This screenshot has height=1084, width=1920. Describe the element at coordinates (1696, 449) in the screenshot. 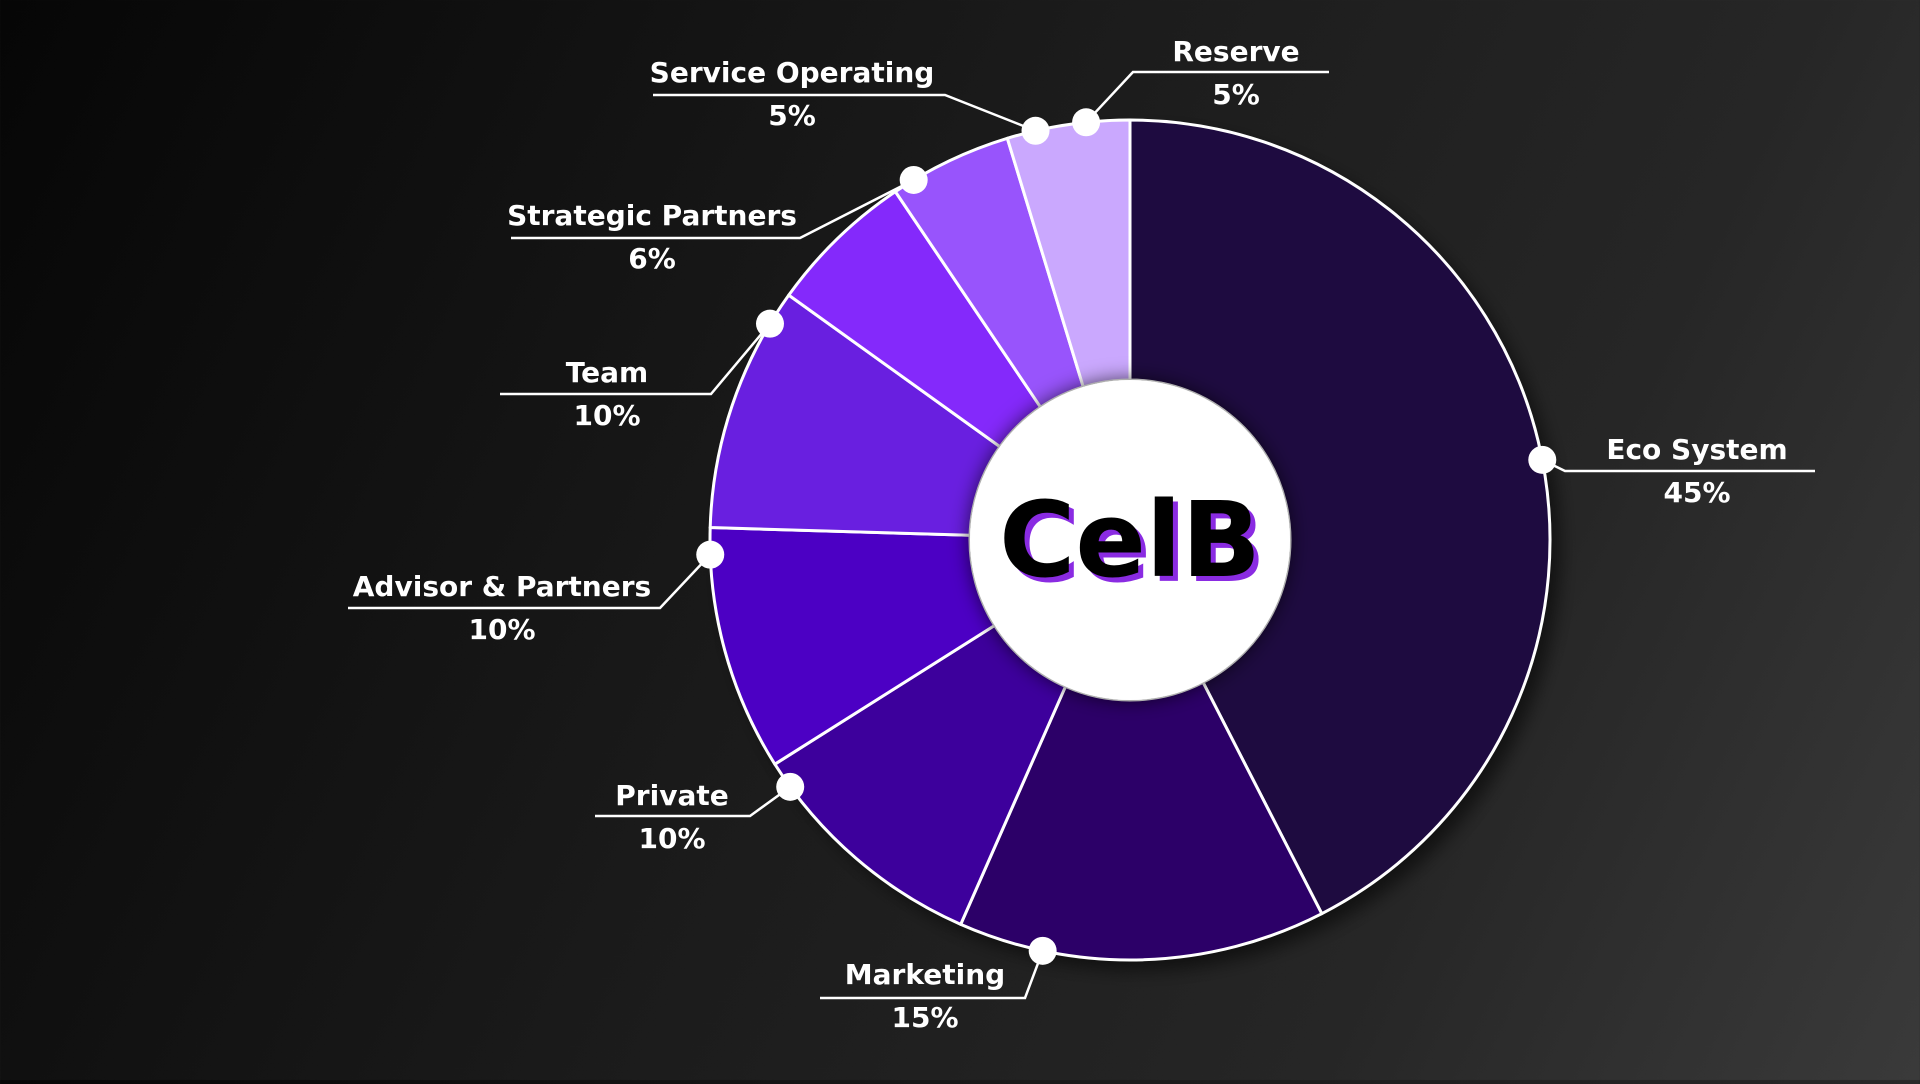

I see `slice-label-eco-system: Eco System` at that location.